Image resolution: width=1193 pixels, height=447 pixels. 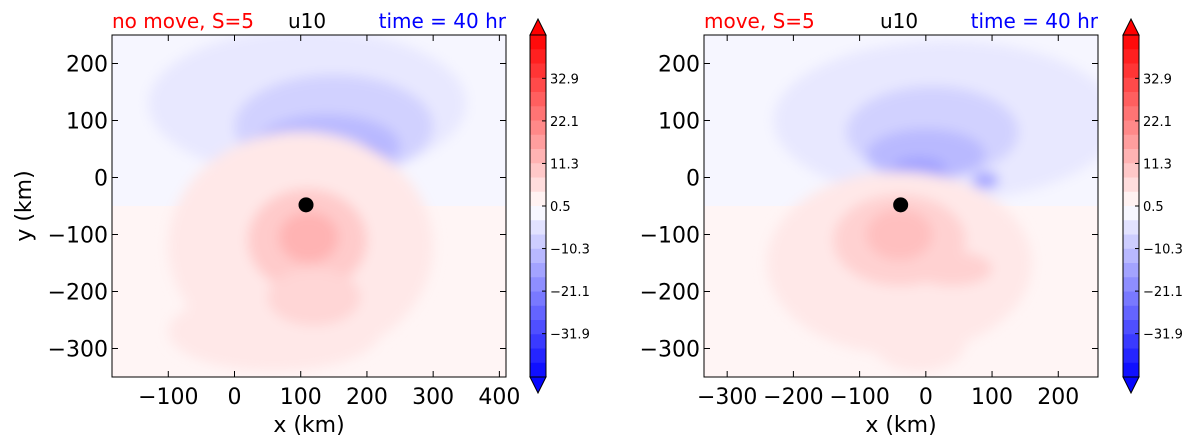 I want to click on x-tick-label: 400, so click(x=499, y=397).